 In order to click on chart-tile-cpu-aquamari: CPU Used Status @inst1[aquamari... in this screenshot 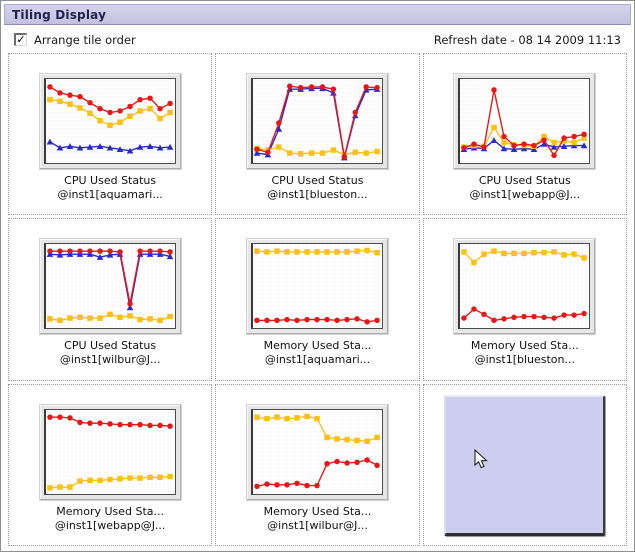, I will do `click(110, 137)`.